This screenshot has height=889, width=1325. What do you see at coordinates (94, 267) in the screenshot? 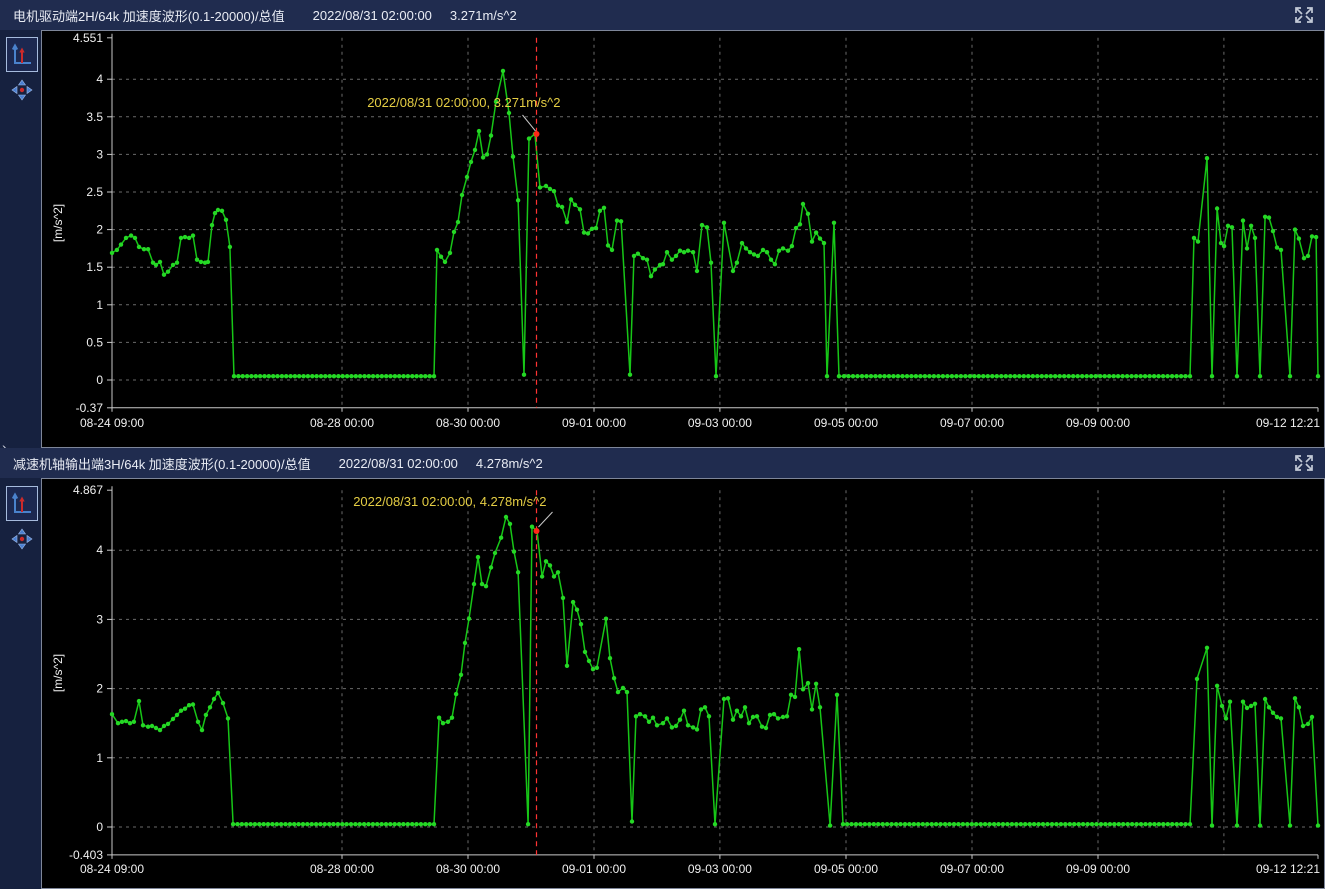
I see `svg-text: 1.5` at bounding box center [94, 267].